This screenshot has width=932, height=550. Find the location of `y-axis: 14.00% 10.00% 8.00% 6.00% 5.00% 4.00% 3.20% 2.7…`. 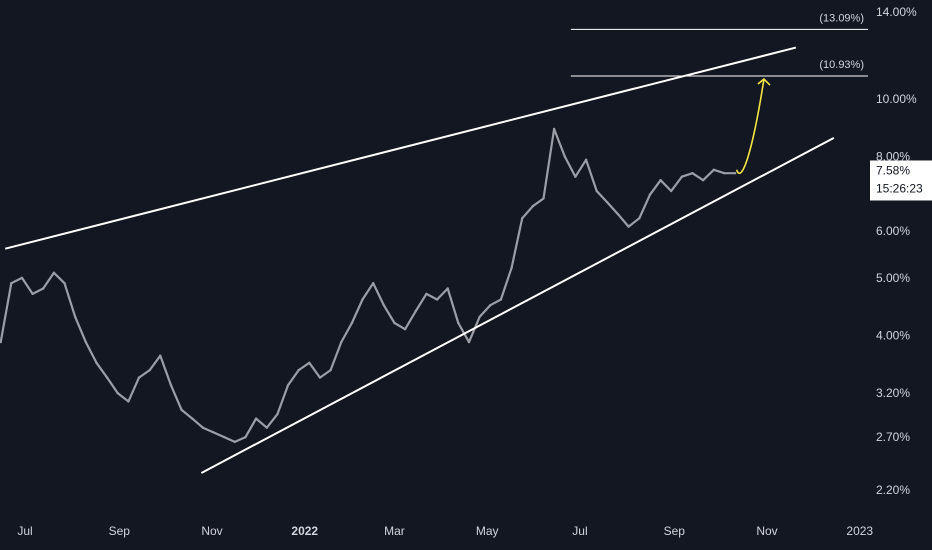

y-axis: 14.00% 10.00% 8.00% 6.00% 5.00% 4.00% 3.20% 2.7… is located at coordinates (896, 251).